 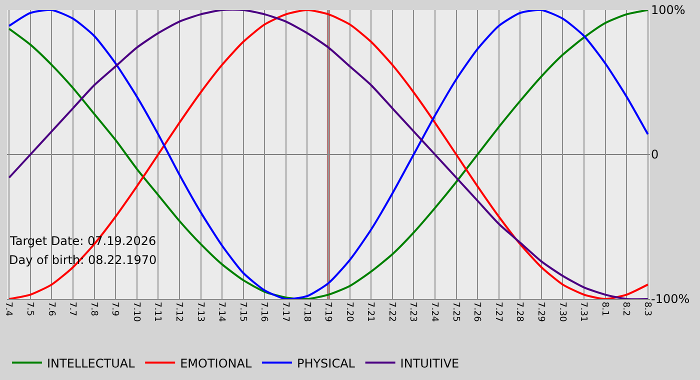 I want to click on legend-label: INTELLECTUAL, so click(x=91, y=363).